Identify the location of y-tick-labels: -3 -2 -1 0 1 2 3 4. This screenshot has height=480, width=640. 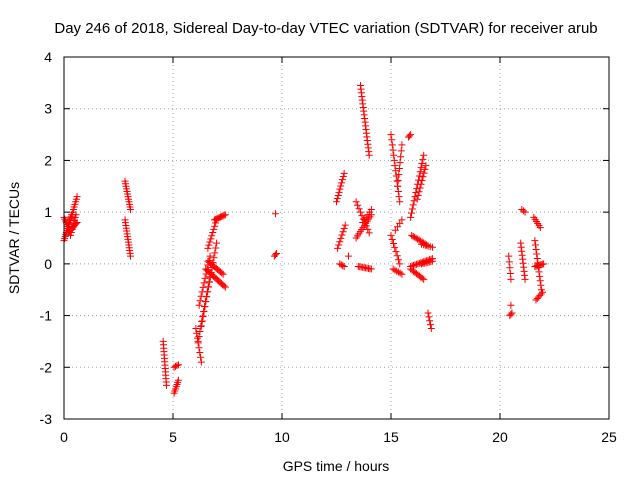
(46, 238).